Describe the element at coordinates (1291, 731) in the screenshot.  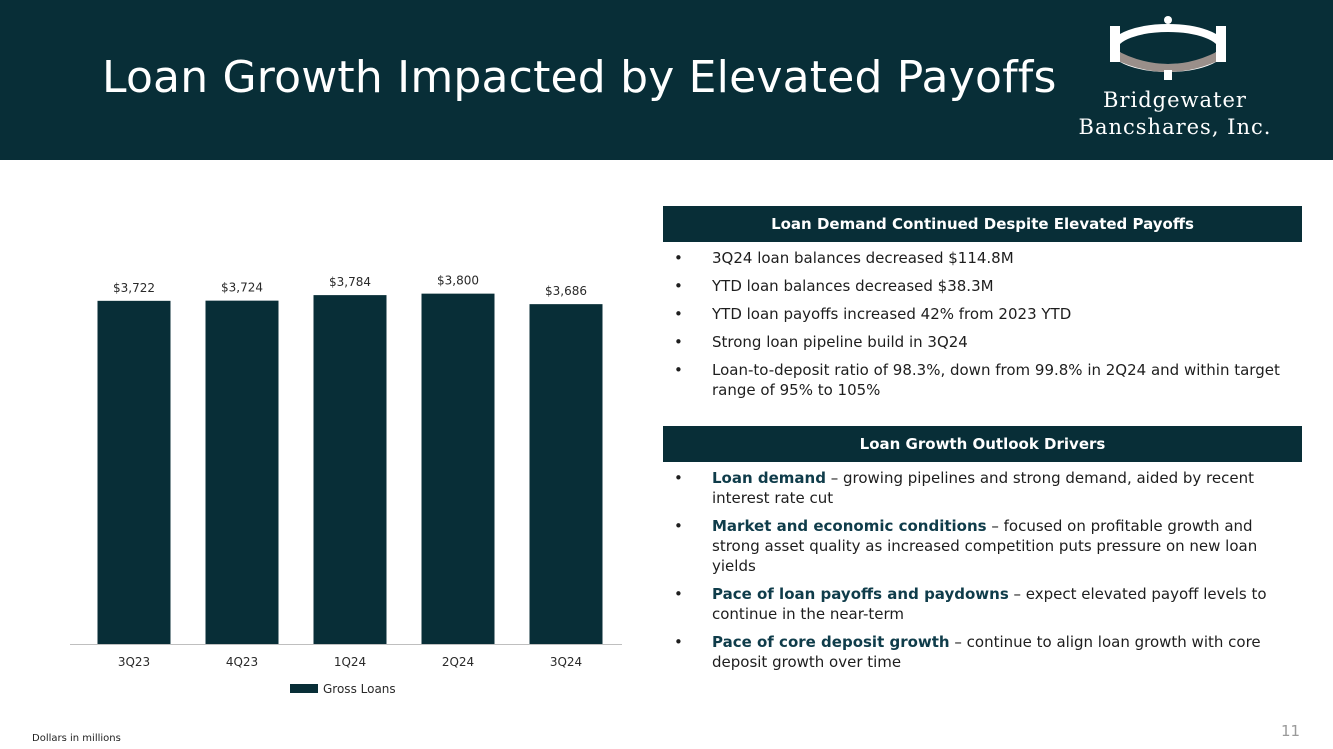
I see `page-number: 11` at that location.